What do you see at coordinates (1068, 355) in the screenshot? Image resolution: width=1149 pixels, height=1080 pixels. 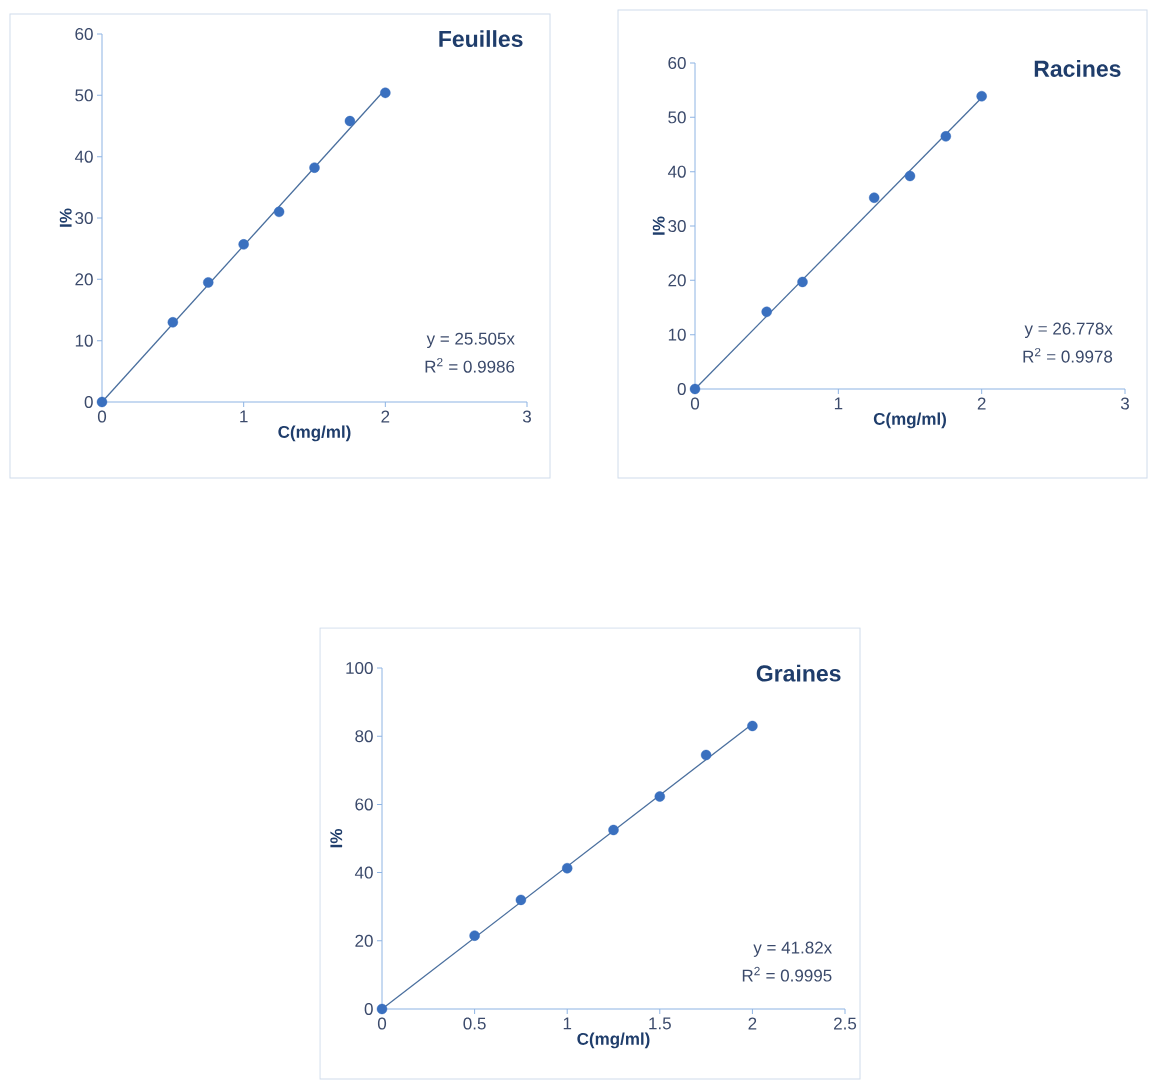 I see `annotation: R$^{2}$ = 0.9978` at bounding box center [1068, 355].